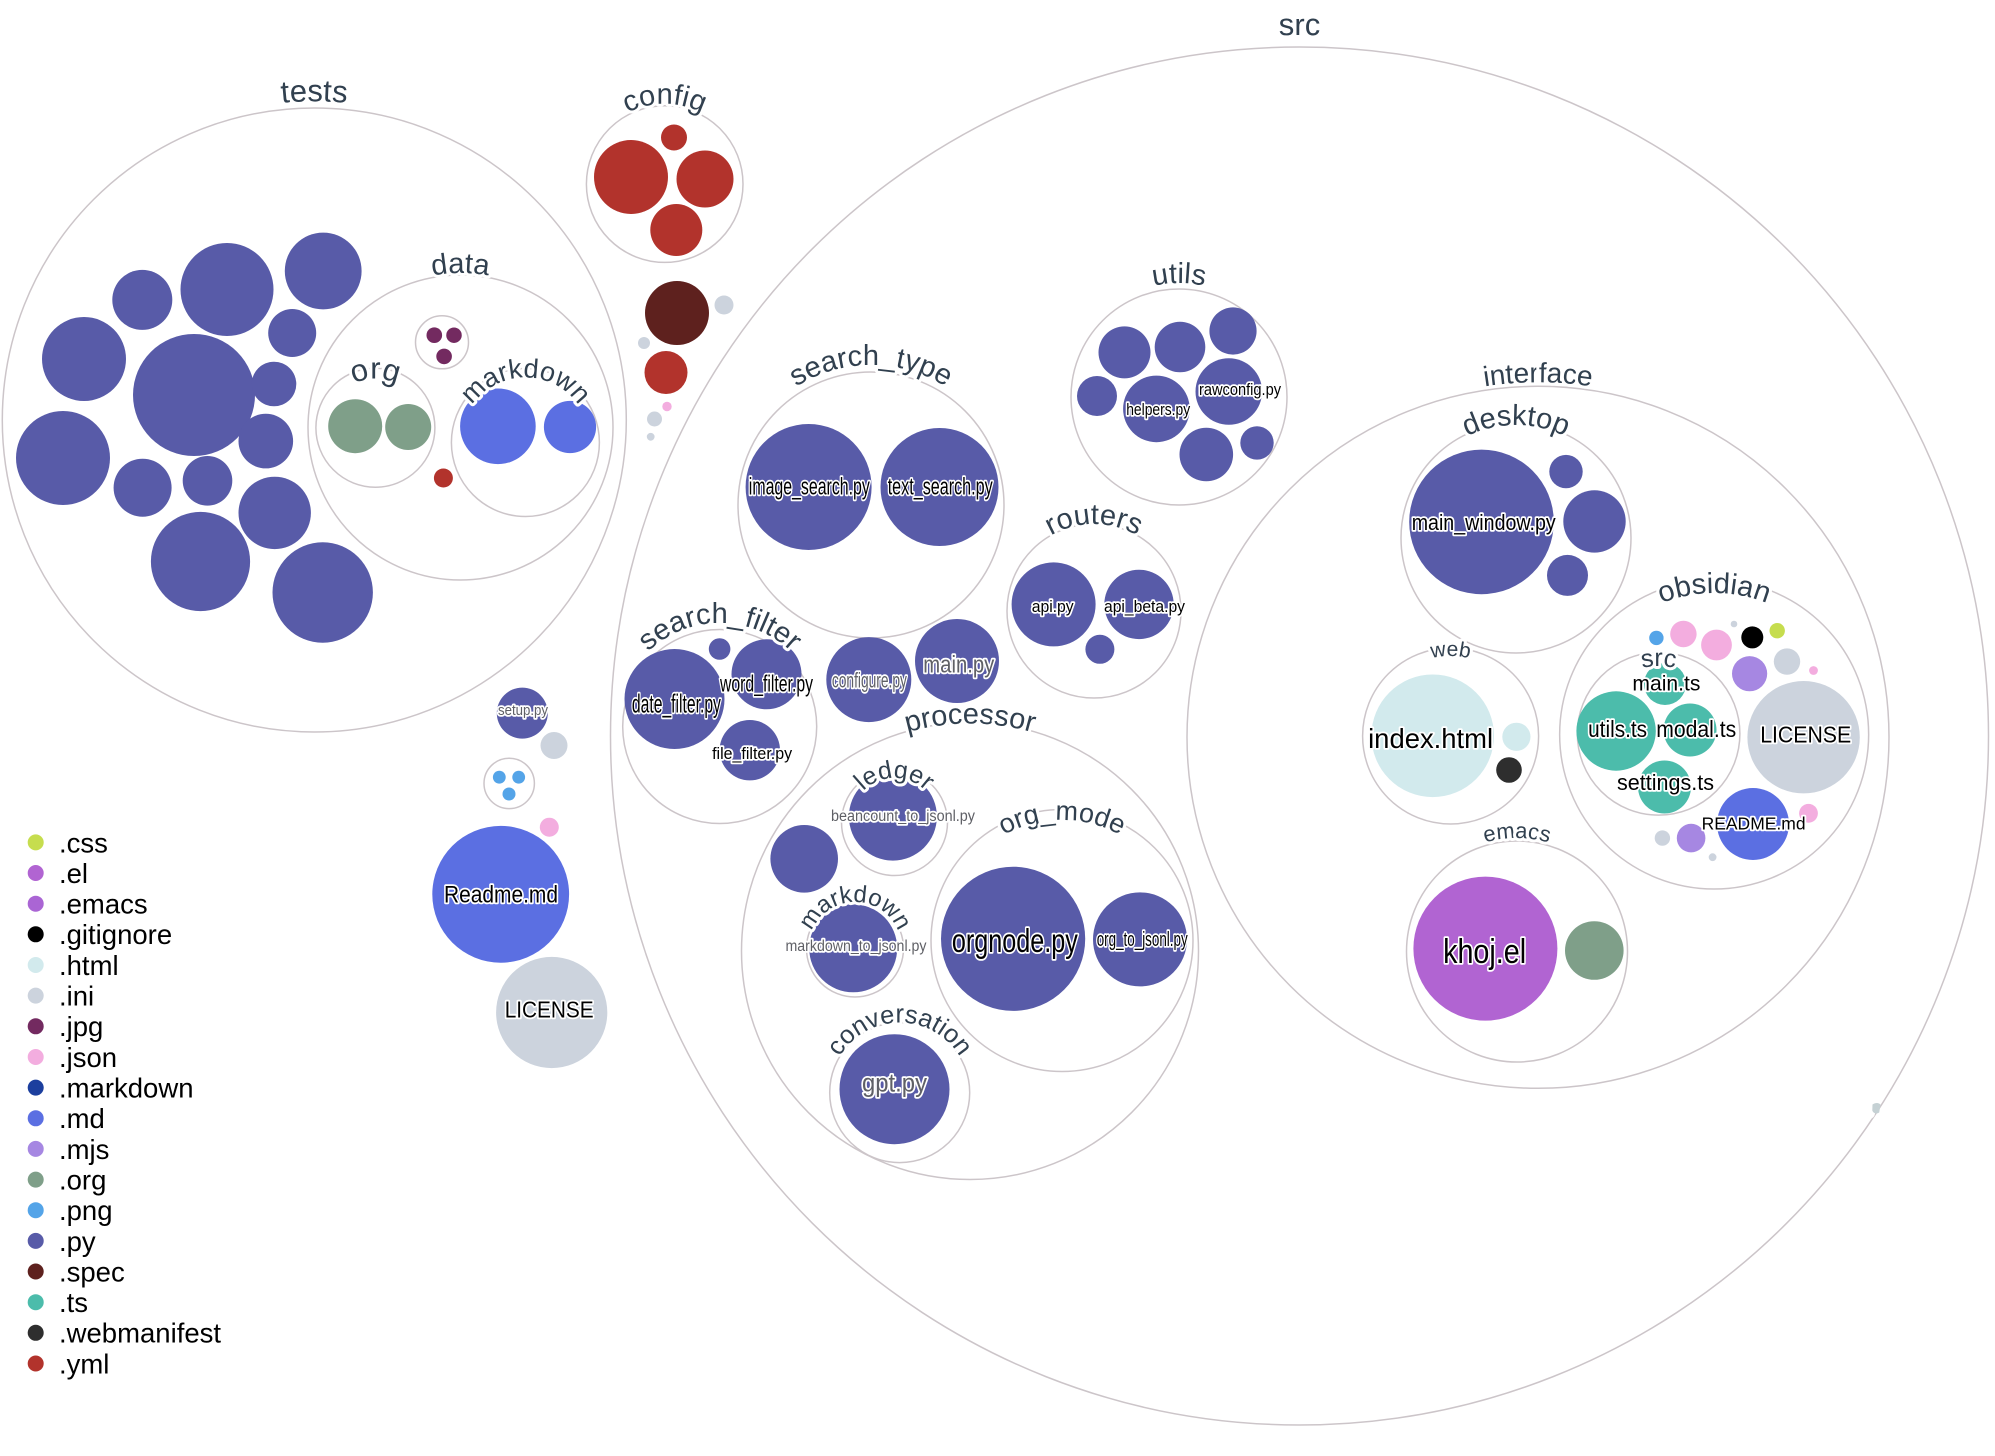 The width and height of the screenshot is (1995, 1456). I want to click on svg-text: utils.ts, so click(1617, 729).